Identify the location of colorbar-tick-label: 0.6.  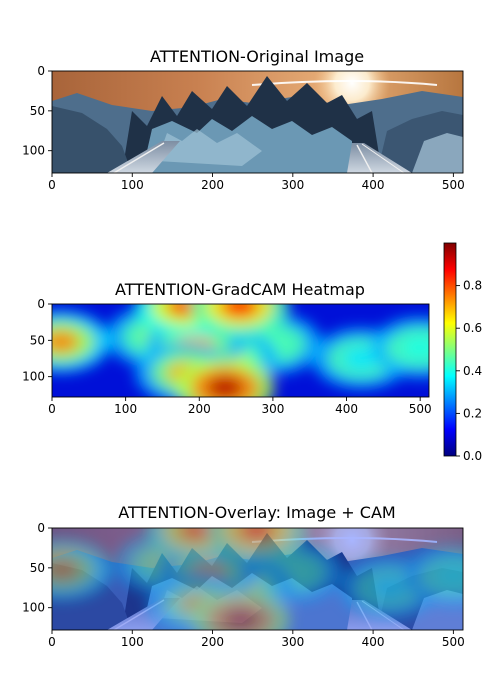
(472, 328).